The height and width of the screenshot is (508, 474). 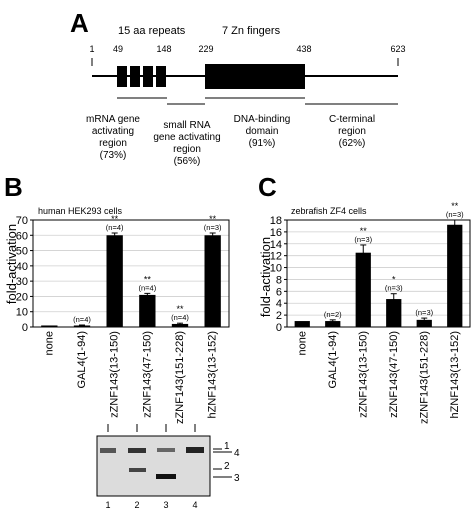 What do you see at coordinates (22, 236) in the screenshot?
I see `y-tick-label: 60` at bounding box center [22, 236].